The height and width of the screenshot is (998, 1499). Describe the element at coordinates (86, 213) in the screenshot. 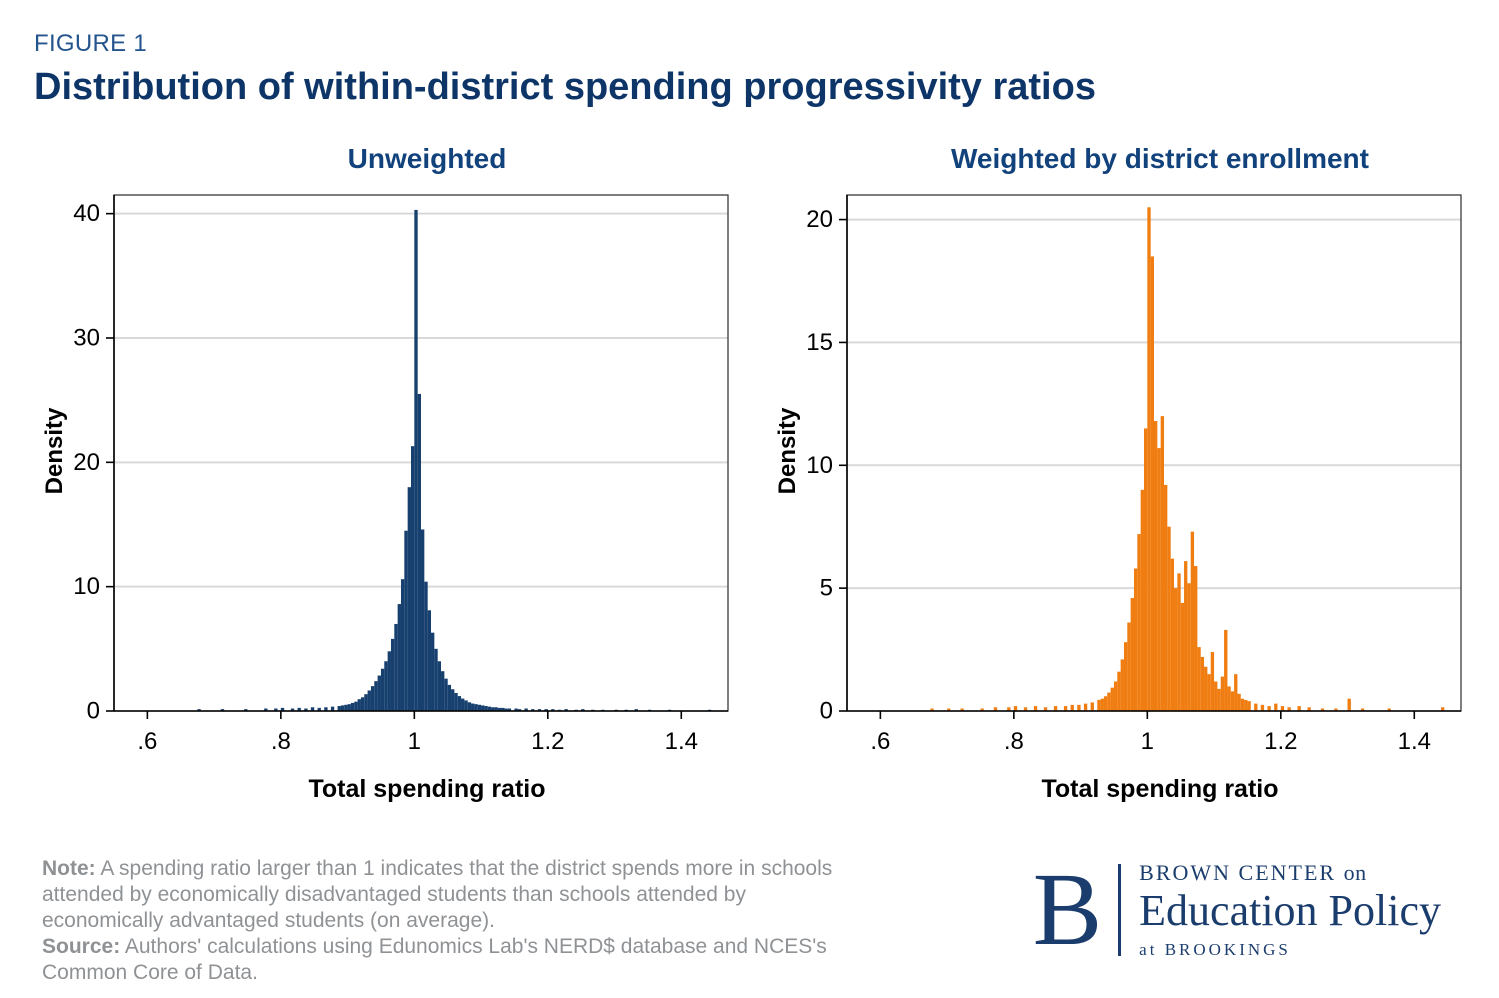

I see `y-tick-label: 40` at that location.